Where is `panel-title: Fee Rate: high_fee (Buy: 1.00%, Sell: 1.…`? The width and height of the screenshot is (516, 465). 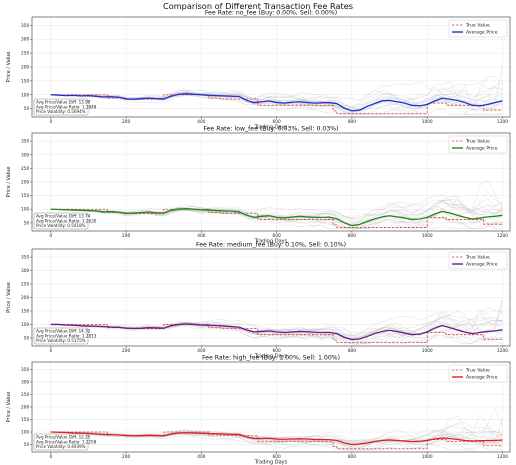 panel-title: Fee Rate: high_fee (Buy: 1.00%, Sell: 1.… is located at coordinates (271, 358).